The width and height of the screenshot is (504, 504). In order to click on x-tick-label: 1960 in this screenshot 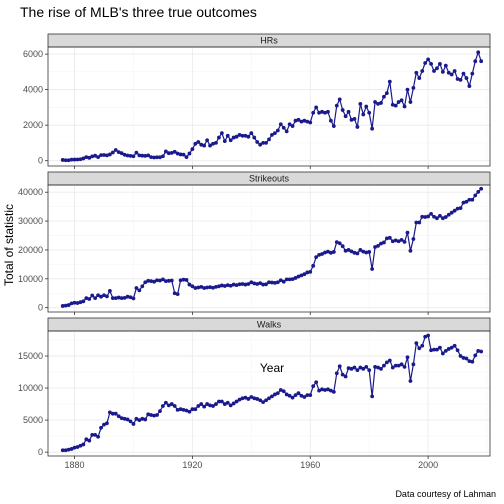, I will do `click(310, 465)`.